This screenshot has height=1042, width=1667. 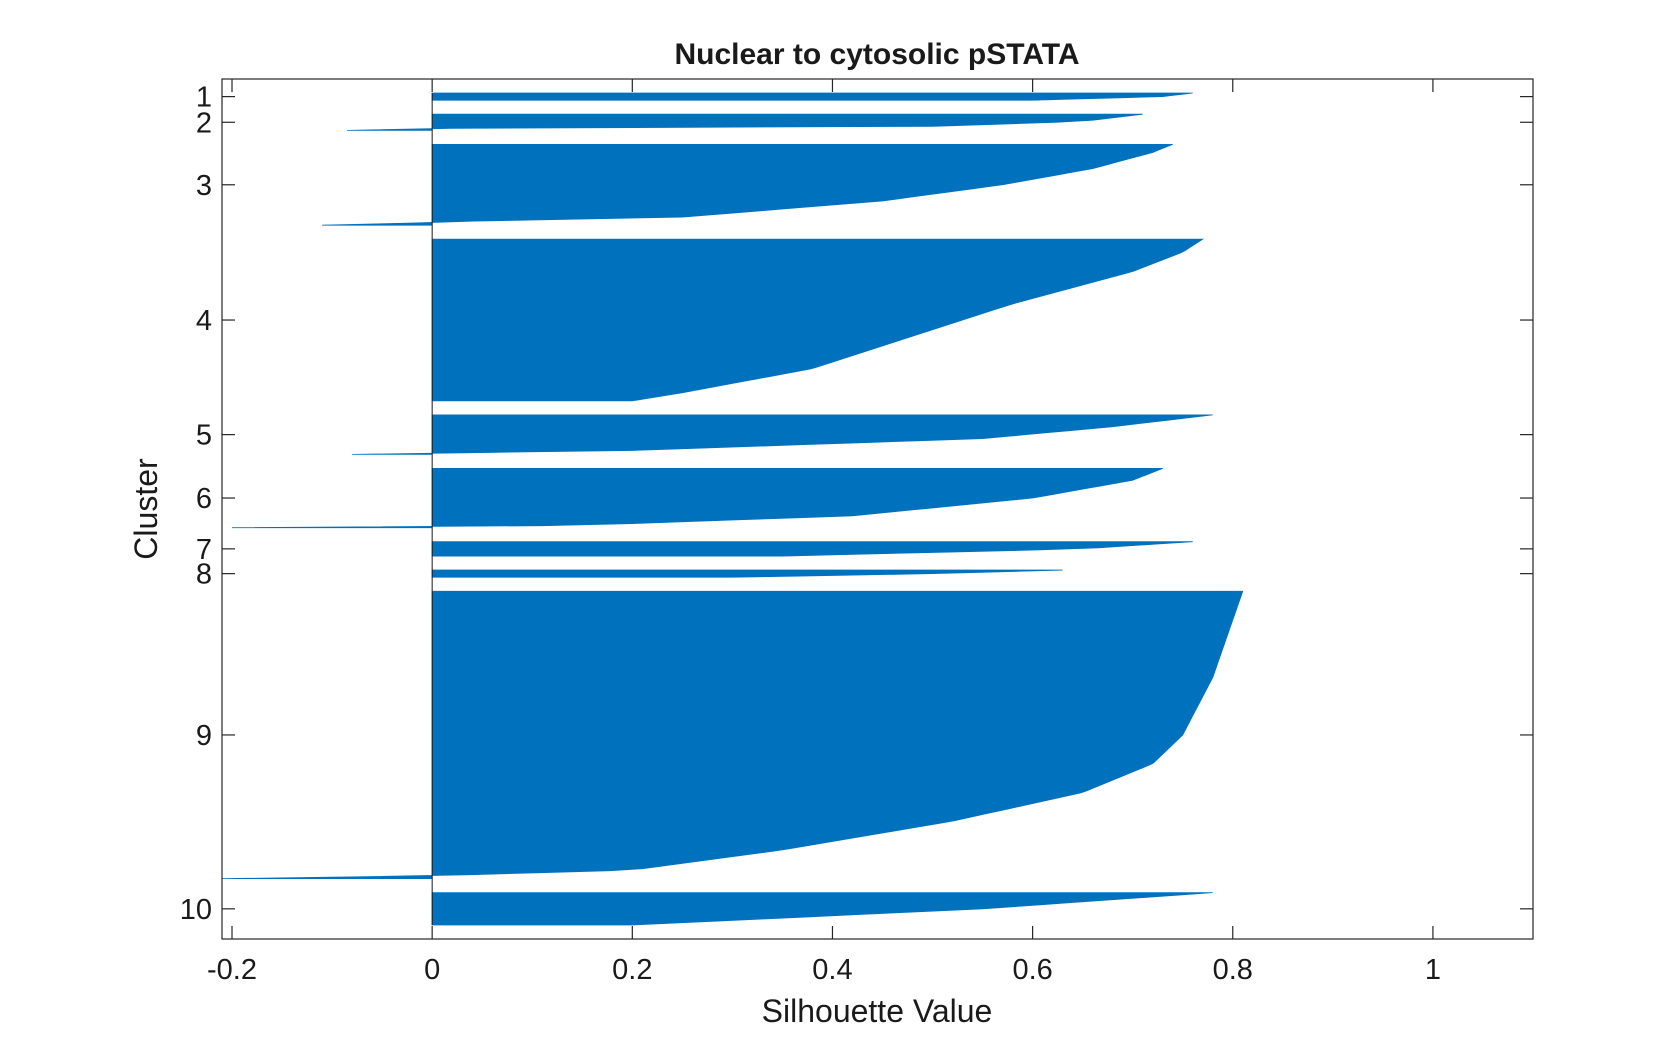 I want to click on y-tick-label-10: 10, so click(x=196, y=910).